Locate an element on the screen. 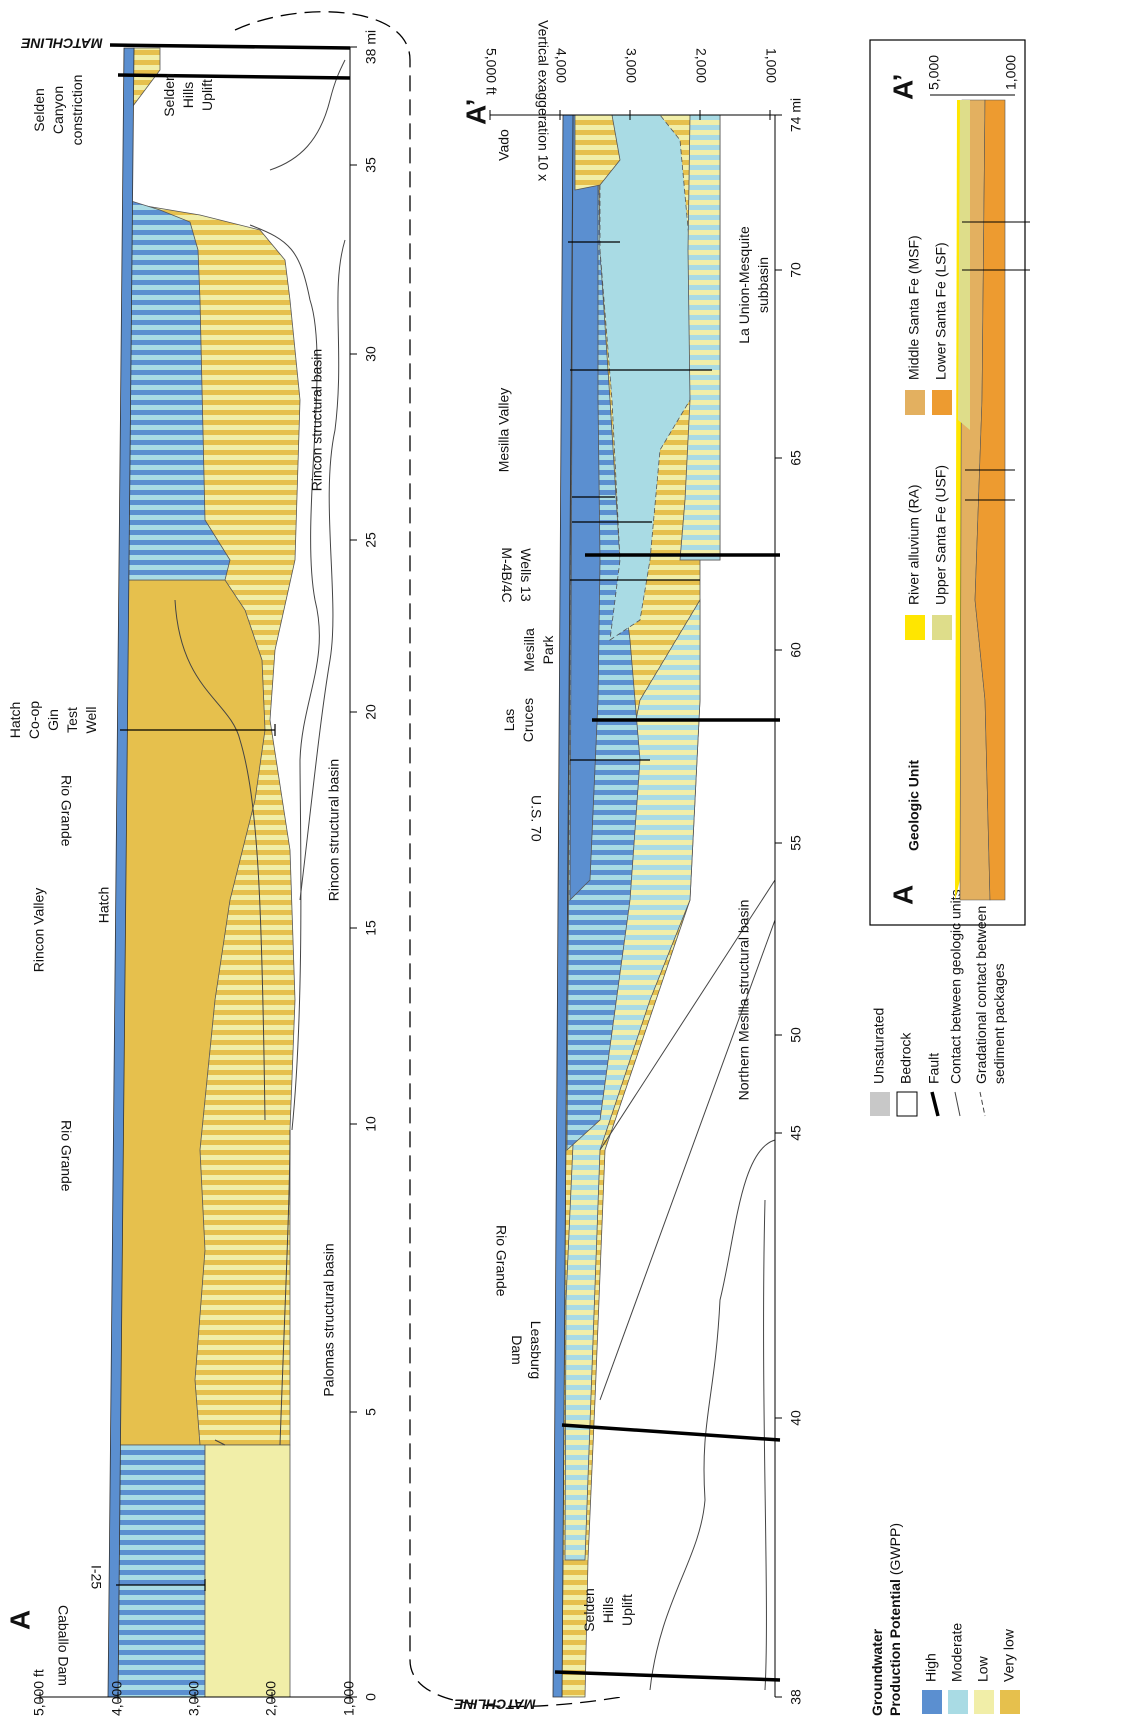 Image resolution: width=1128 pixels, height=1726 pixels. annotation: Wells 13M-4B/4C is located at coordinates (516, 574).